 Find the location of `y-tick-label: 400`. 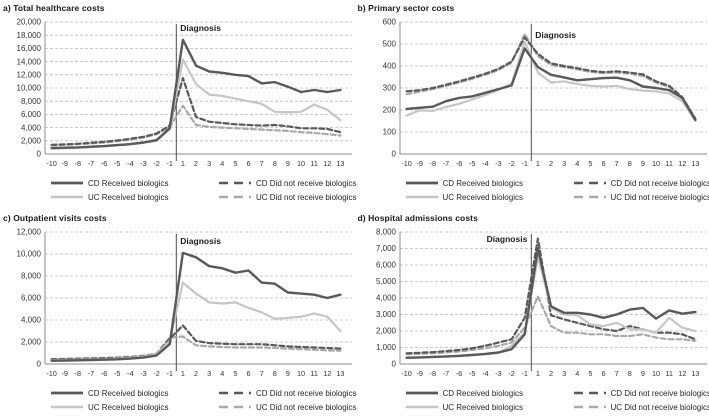

y-tick-label: 400 is located at coordinates (389, 66).